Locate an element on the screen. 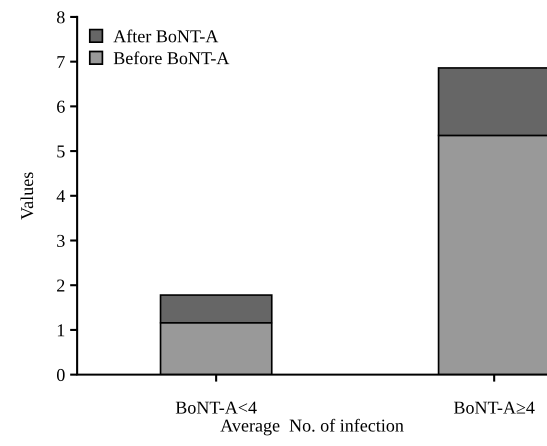  y-tick-label: 4 is located at coordinates (61, 196).